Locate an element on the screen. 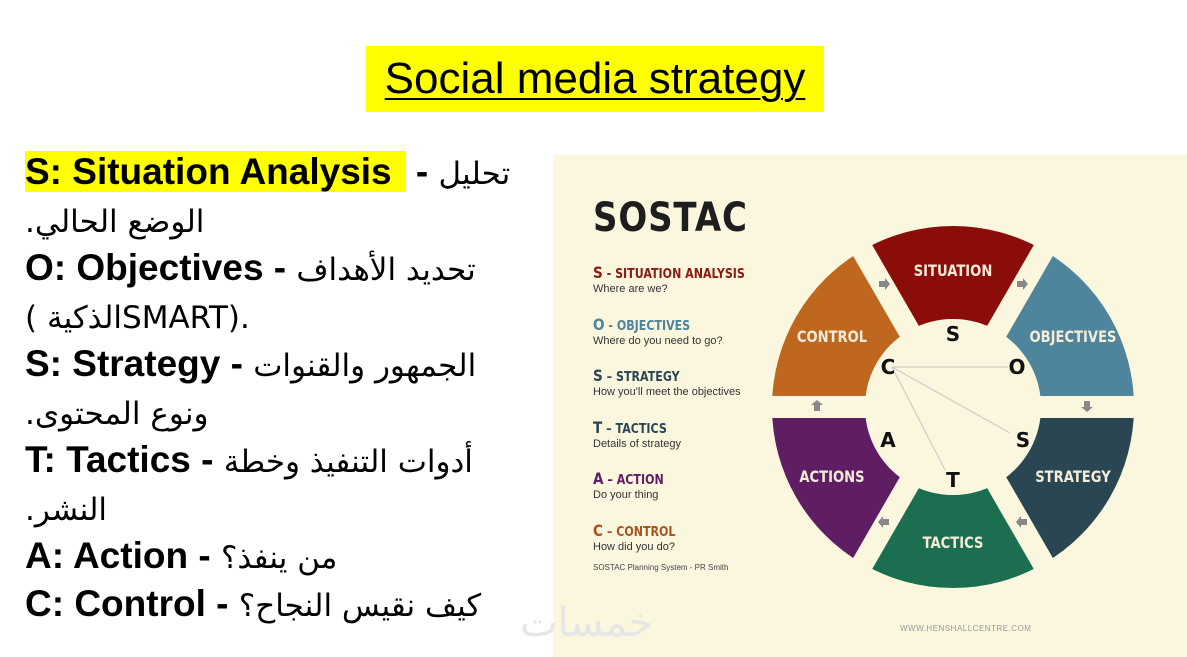 Image resolution: width=1187 pixels, height=657 pixels. arabic-description: أدوات التنفيذ وخطة is located at coordinates (348, 462).